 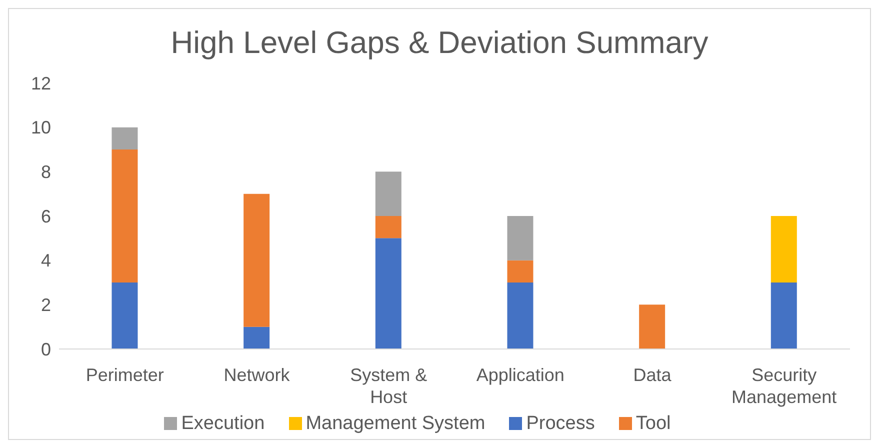 What do you see at coordinates (652, 375) in the screenshot?
I see `x-tick-label: Data` at bounding box center [652, 375].